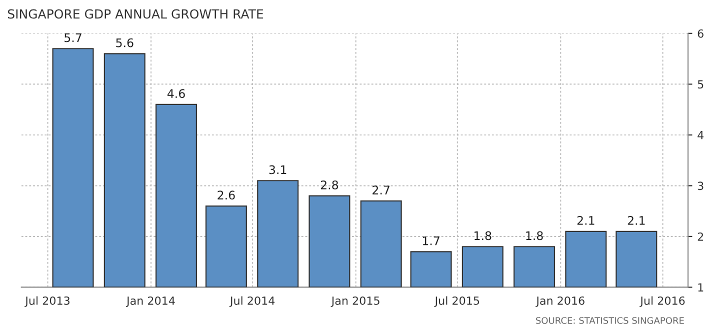  What do you see at coordinates (560, 301) in the screenshot?
I see `x-tick-label: Jan 2016` at bounding box center [560, 301].